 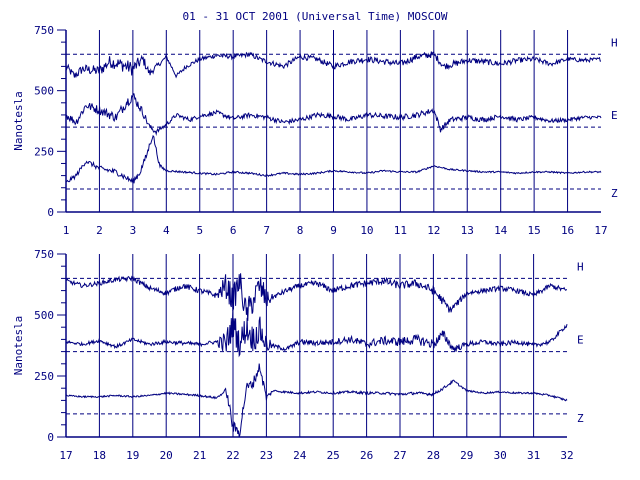 What do you see at coordinates (399, 455) in the screenshot?
I see `x-tick-label: 27` at bounding box center [399, 455].